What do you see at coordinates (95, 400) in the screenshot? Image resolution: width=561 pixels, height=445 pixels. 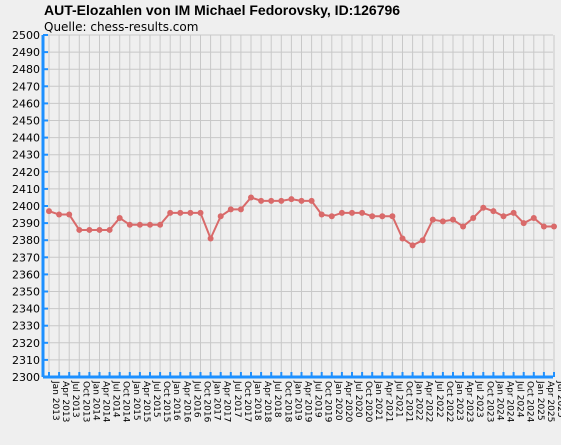 I see `x-tick-label: Jan 2014` at bounding box center [95, 400].